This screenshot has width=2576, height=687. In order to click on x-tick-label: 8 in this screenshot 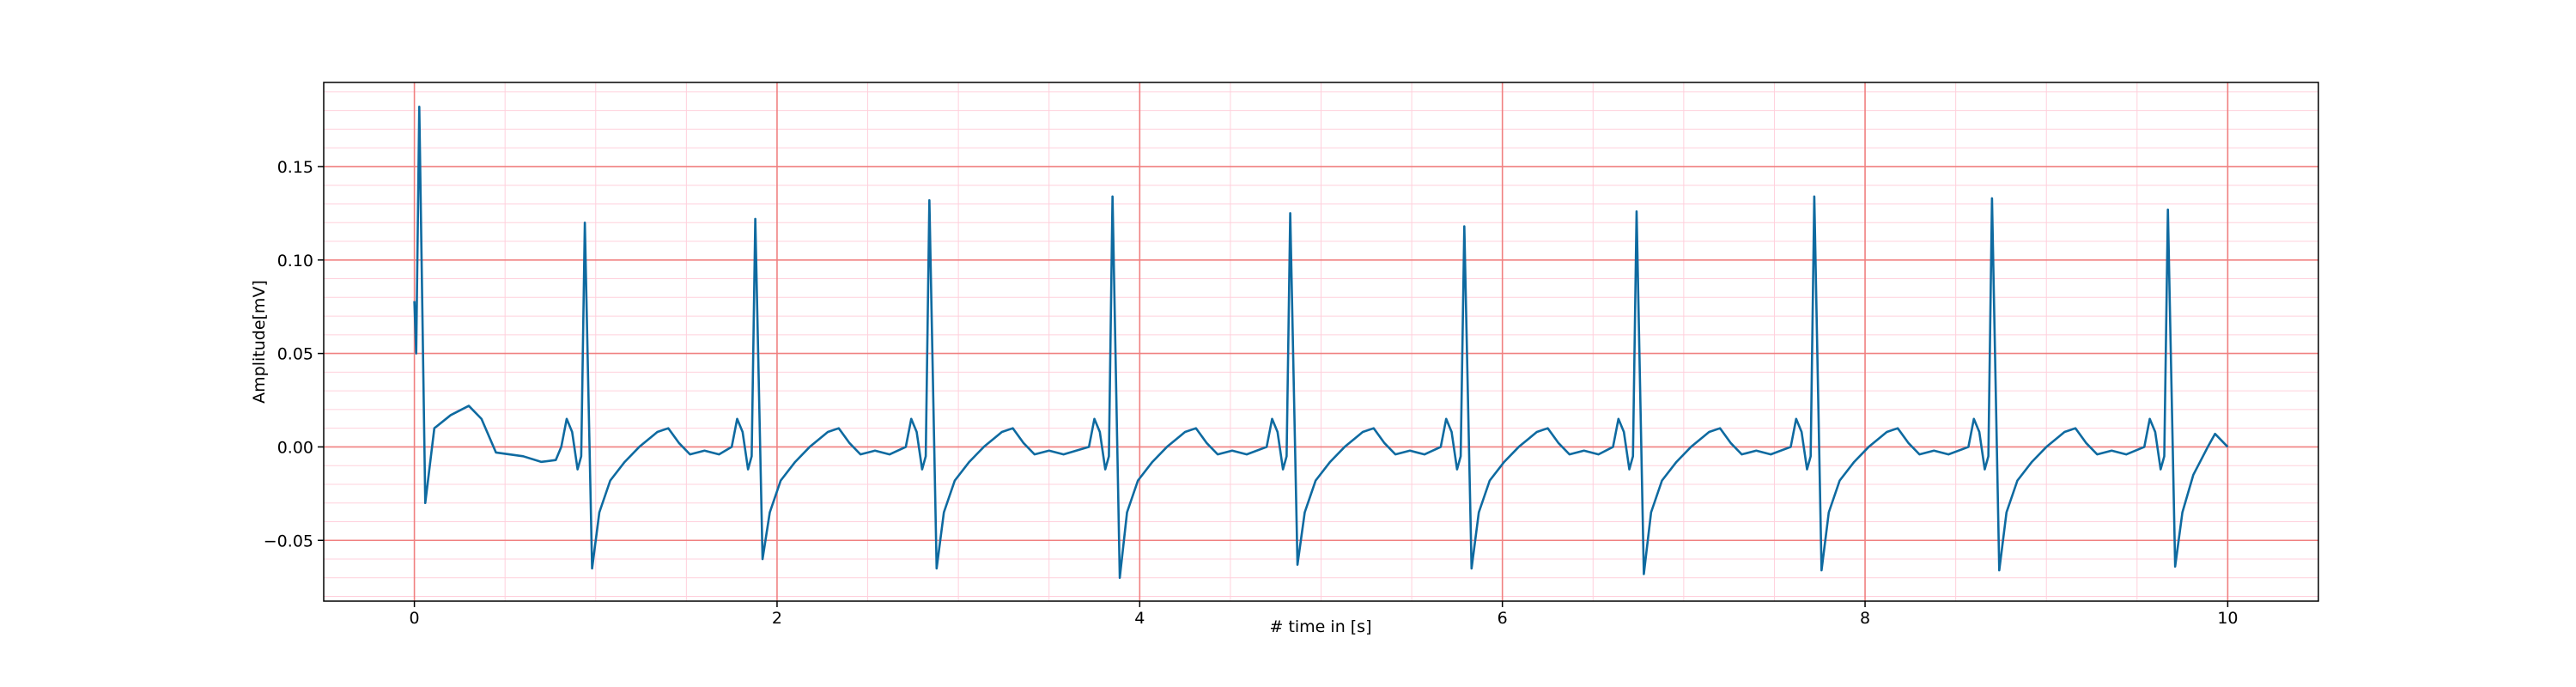, I will do `click(1865, 618)`.